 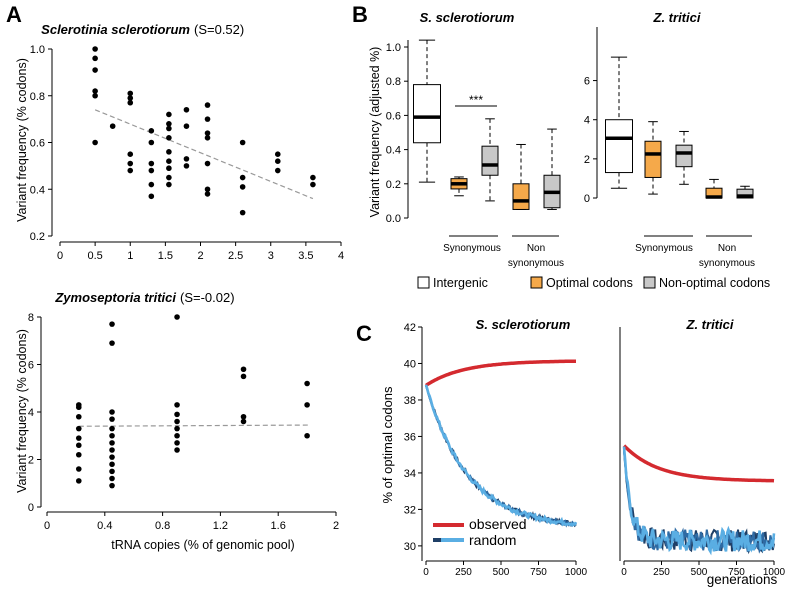 What do you see at coordinates (587, 160) in the screenshot?
I see `b-right-ytick-label: 2` at bounding box center [587, 160].